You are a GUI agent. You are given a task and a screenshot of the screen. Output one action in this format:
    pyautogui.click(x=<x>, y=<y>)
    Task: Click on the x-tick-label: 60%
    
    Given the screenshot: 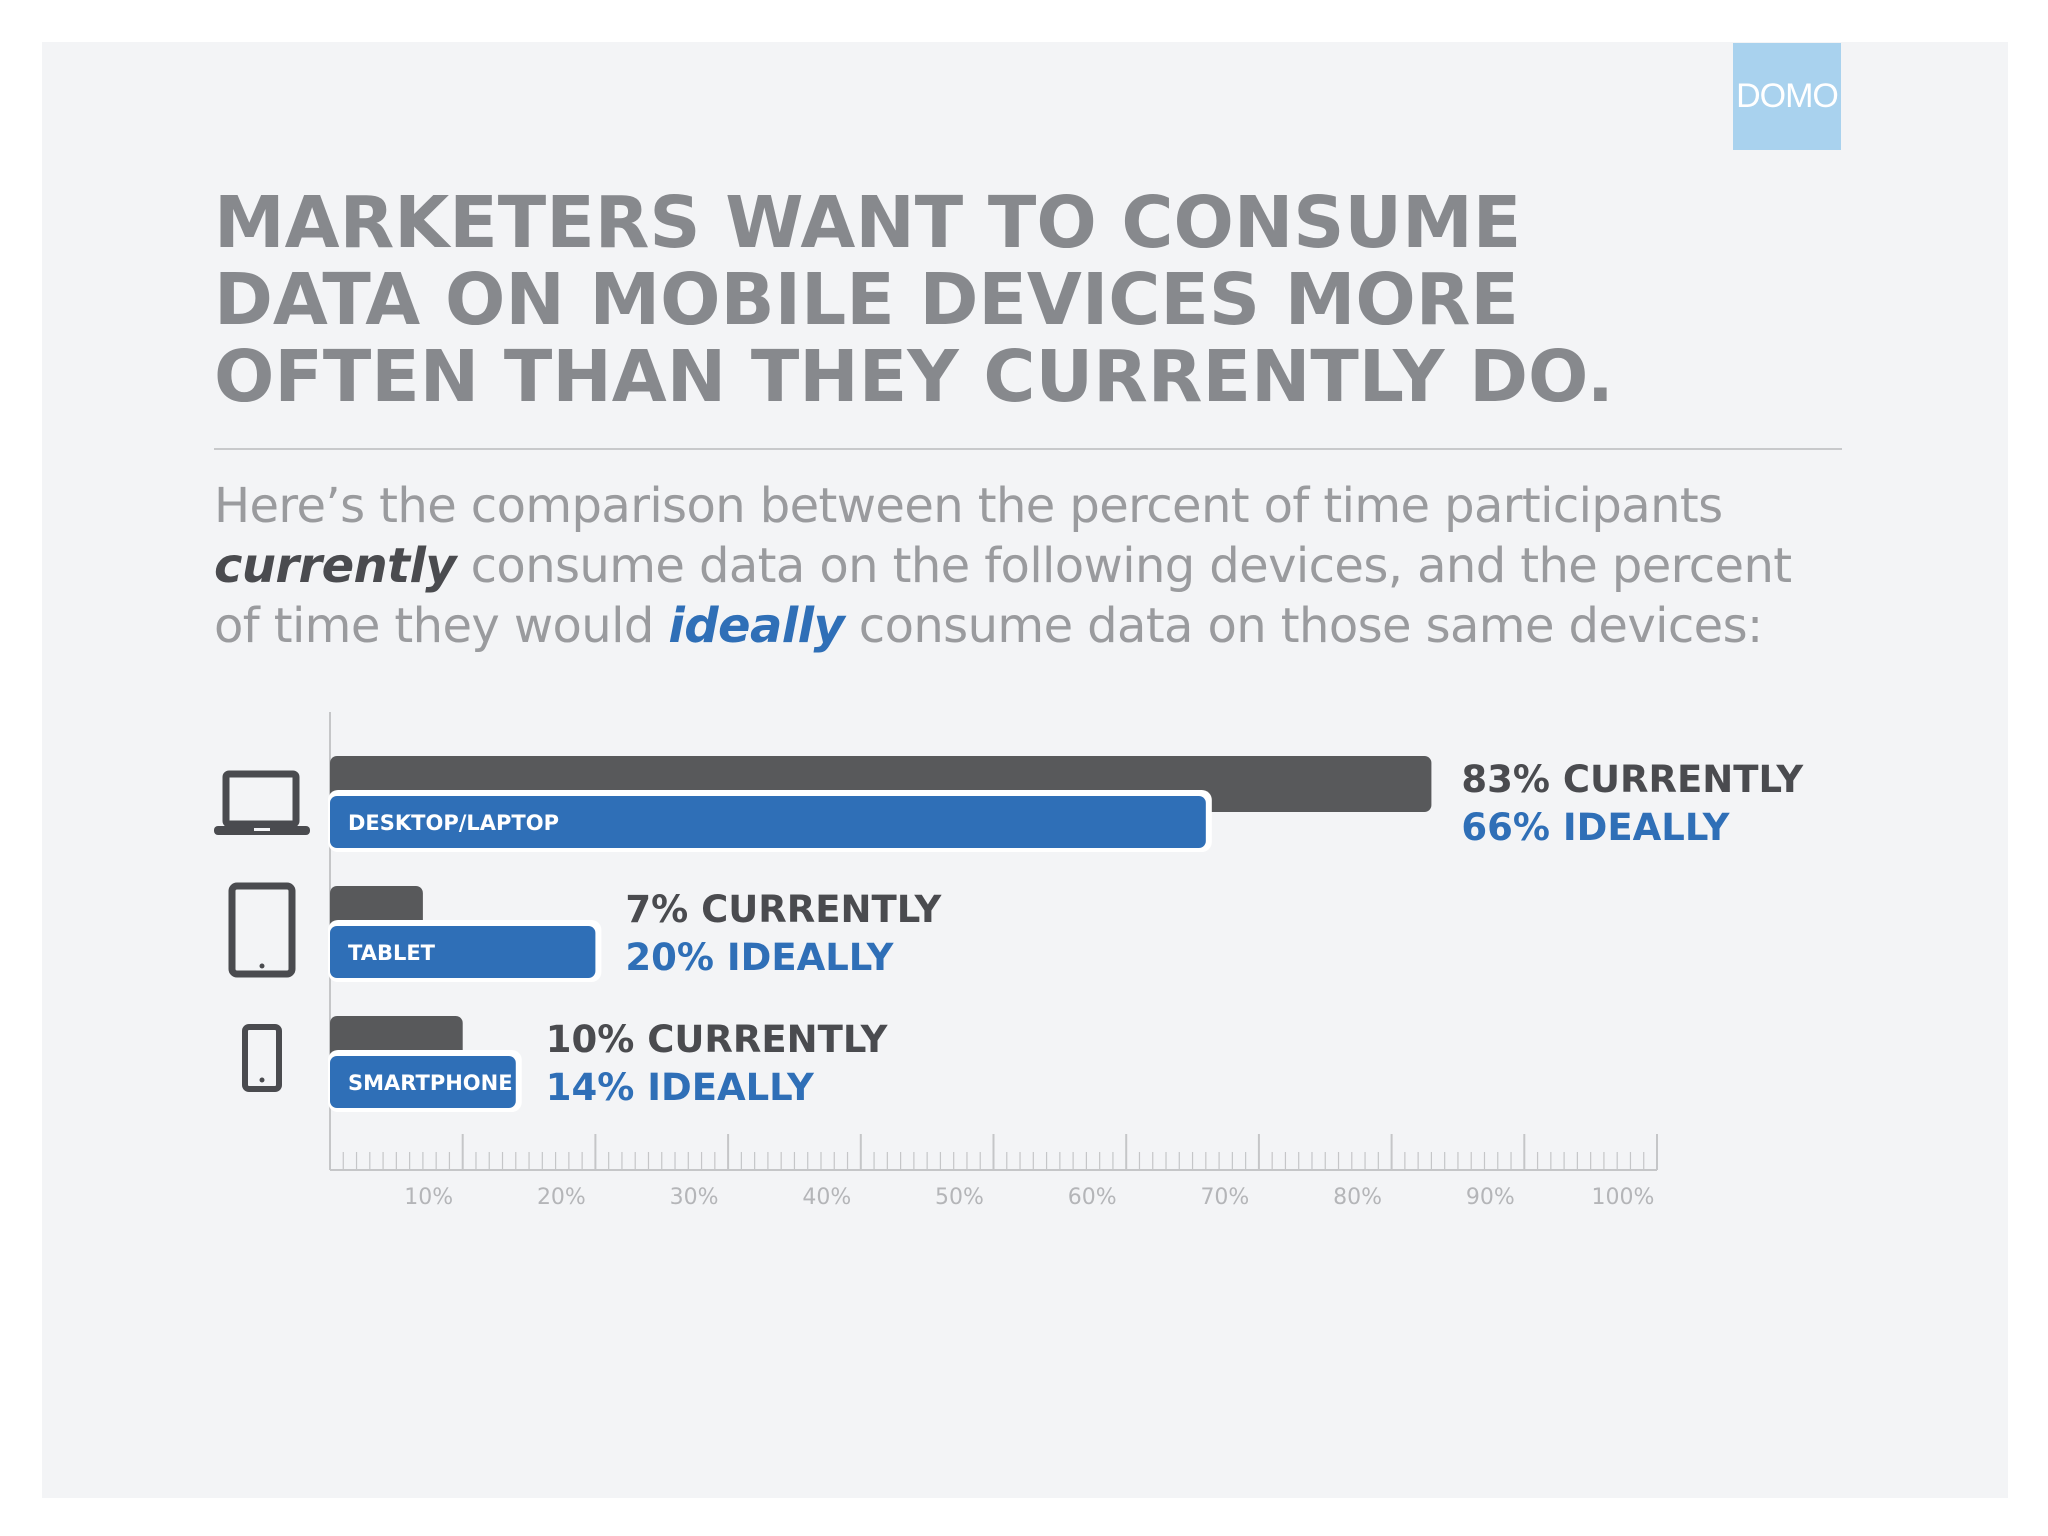 What is the action you would take?
    pyautogui.click(x=1092, y=1197)
    